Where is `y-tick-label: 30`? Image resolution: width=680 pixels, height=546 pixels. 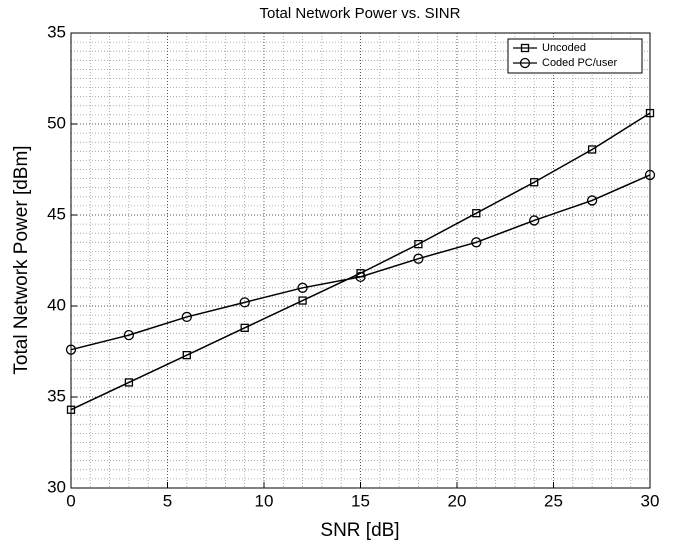
y-tick-label: 30 is located at coordinates (56, 486).